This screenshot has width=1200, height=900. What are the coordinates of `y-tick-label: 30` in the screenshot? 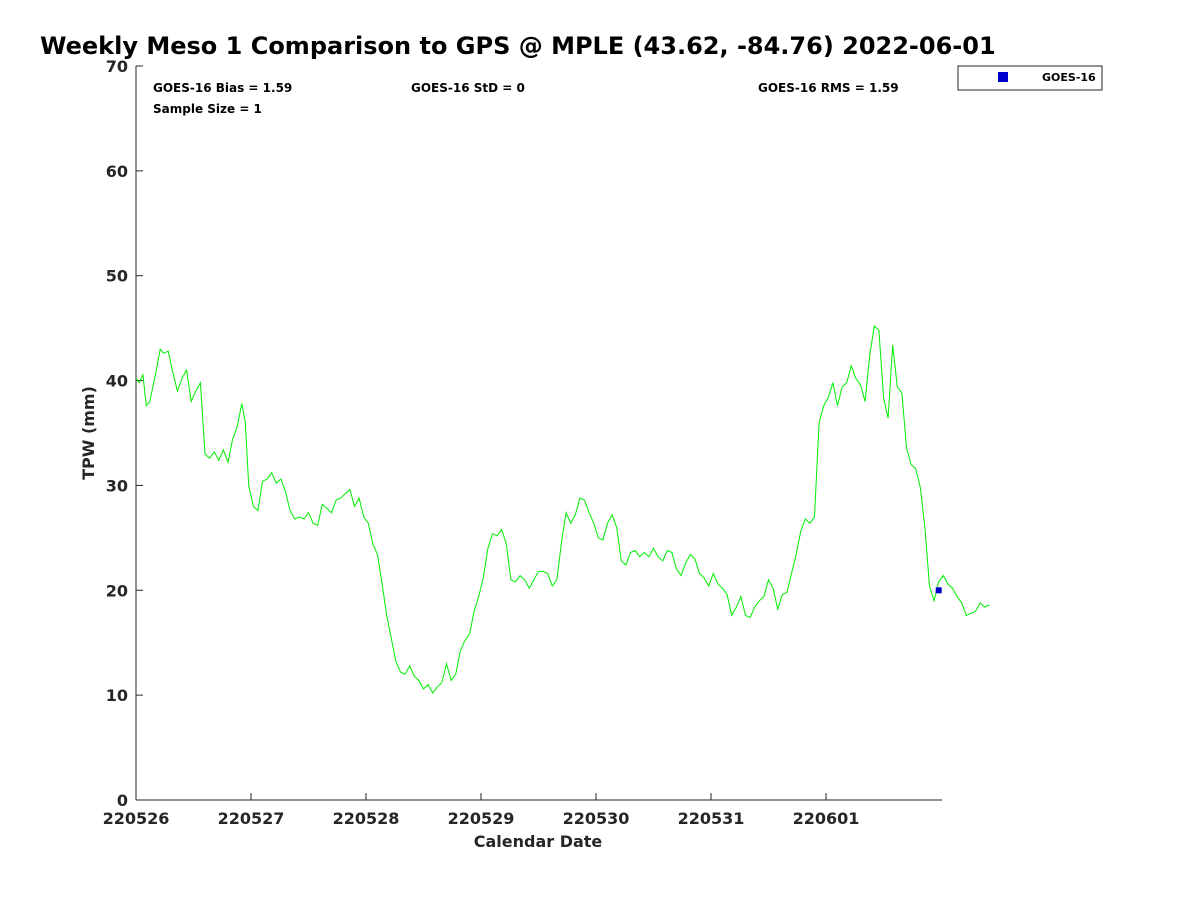 It's located at (117, 485).